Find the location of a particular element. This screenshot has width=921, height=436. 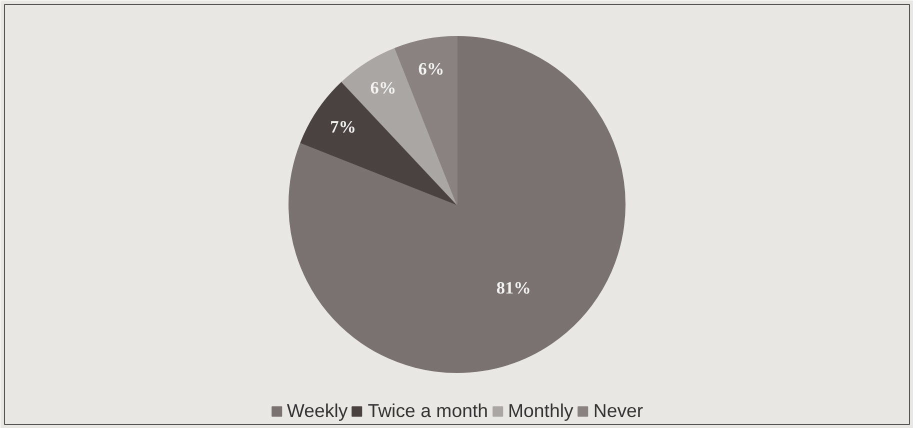

data-label: 7% is located at coordinates (343, 127).